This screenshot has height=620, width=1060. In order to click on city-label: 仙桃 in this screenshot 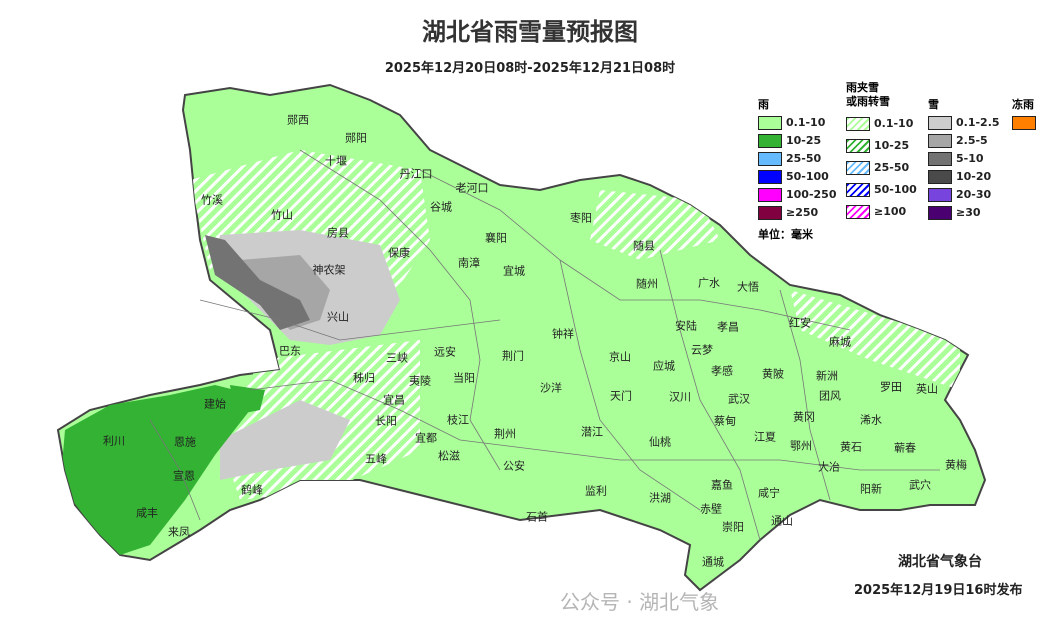, I will do `click(660, 442)`.